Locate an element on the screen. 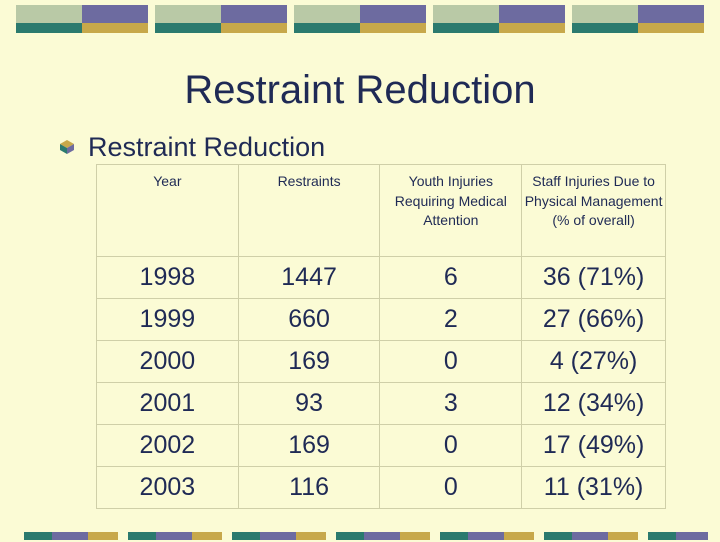 This screenshot has height=542, width=720. cell-restraints: 1447 is located at coordinates (309, 277).